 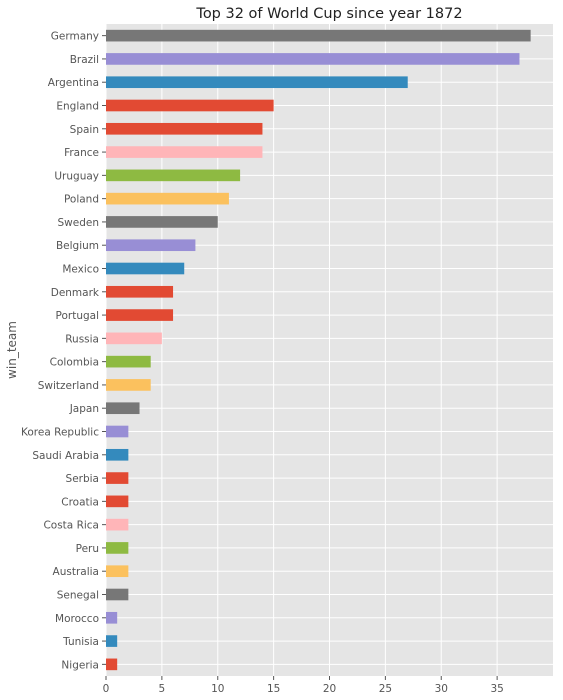 I want to click on y-tick-label: Nigeria, so click(x=80, y=665).